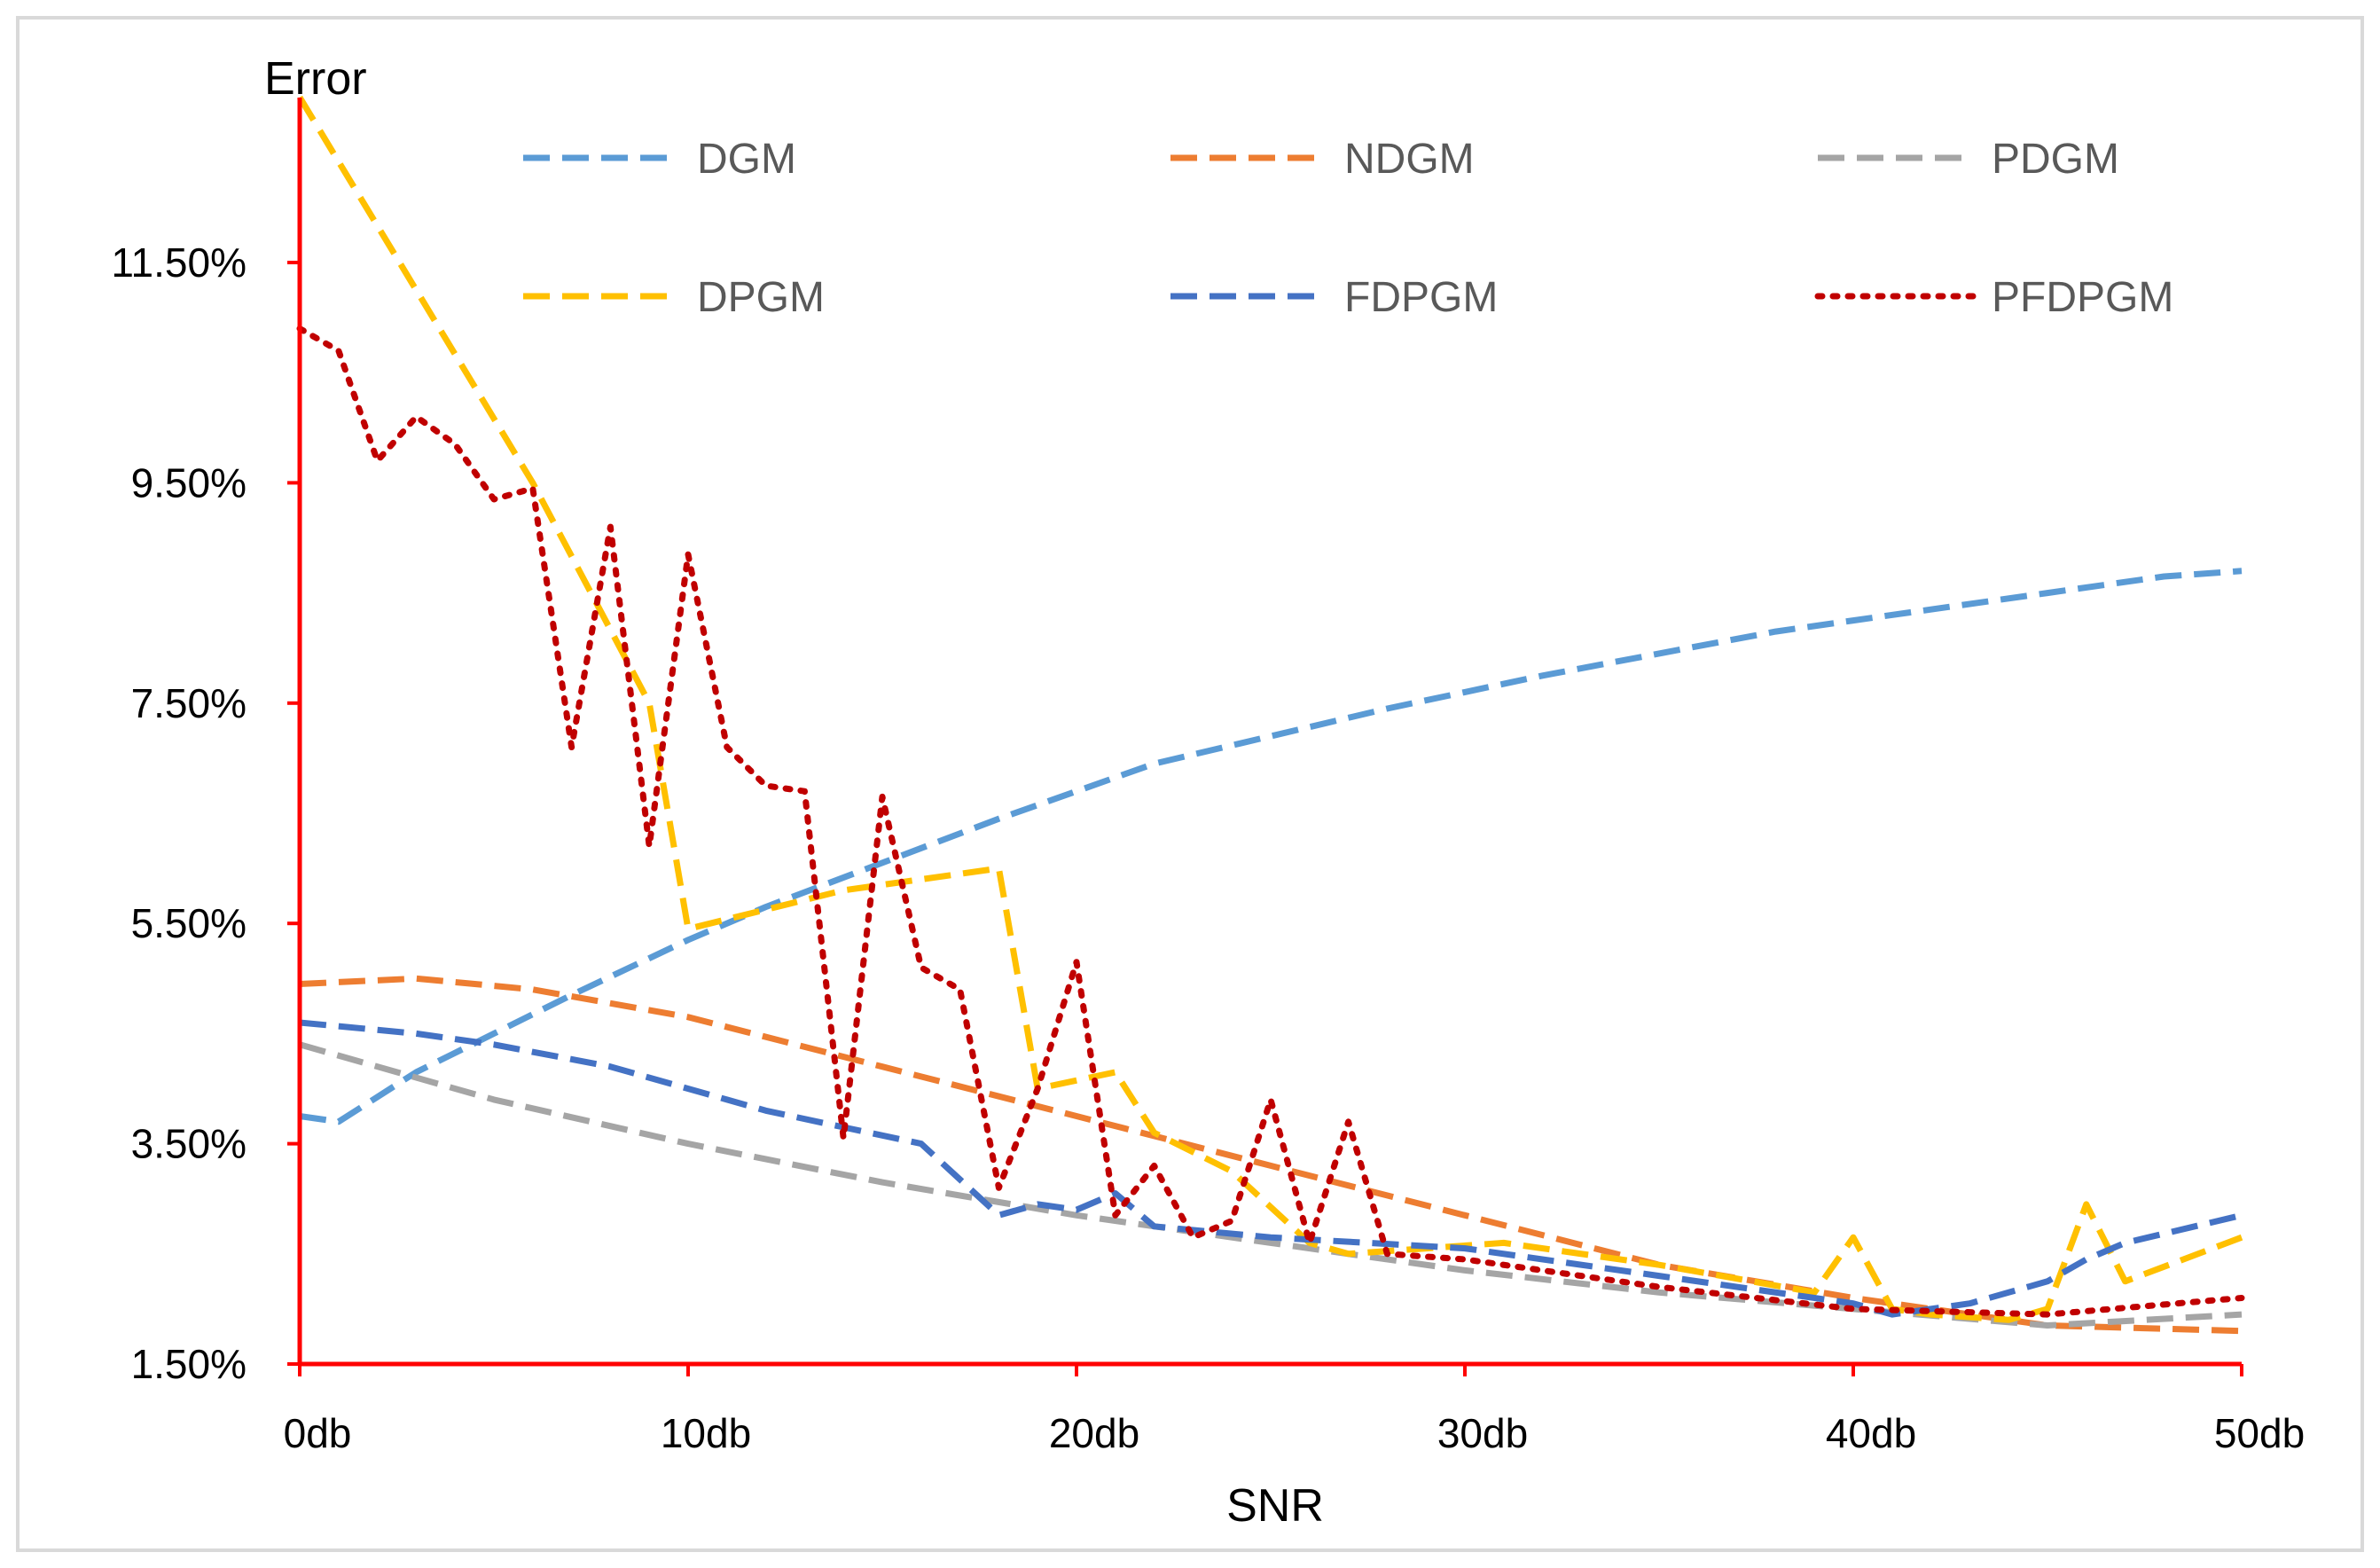 The width and height of the screenshot is (2380, 1568). What do you see at coordinates (179, 262) in the screenshot?
I see `y-tick-label: 11.50%` at bounding box center [179, 262].